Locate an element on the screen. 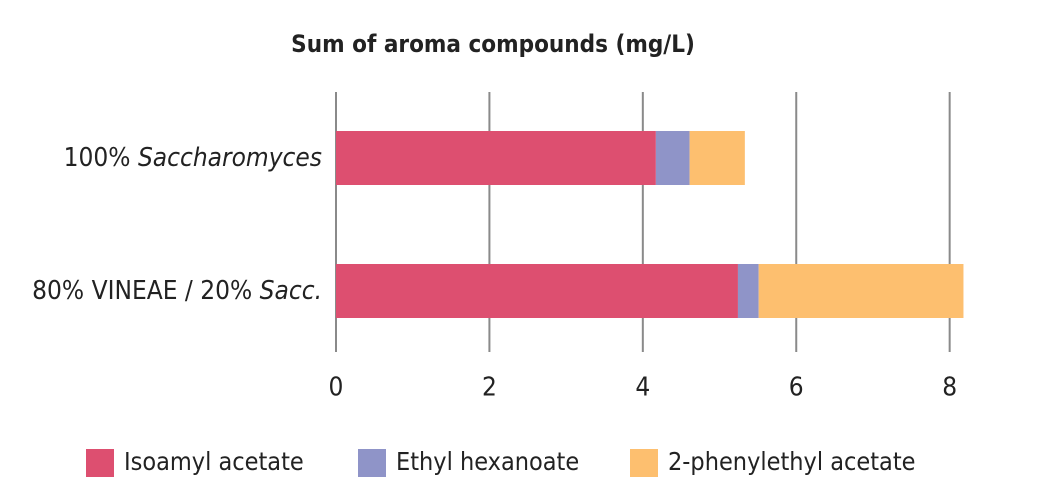 The height and width of the screenshot is (499, 1047). x-tick-label: 4 is located at coordinates (642, 388).